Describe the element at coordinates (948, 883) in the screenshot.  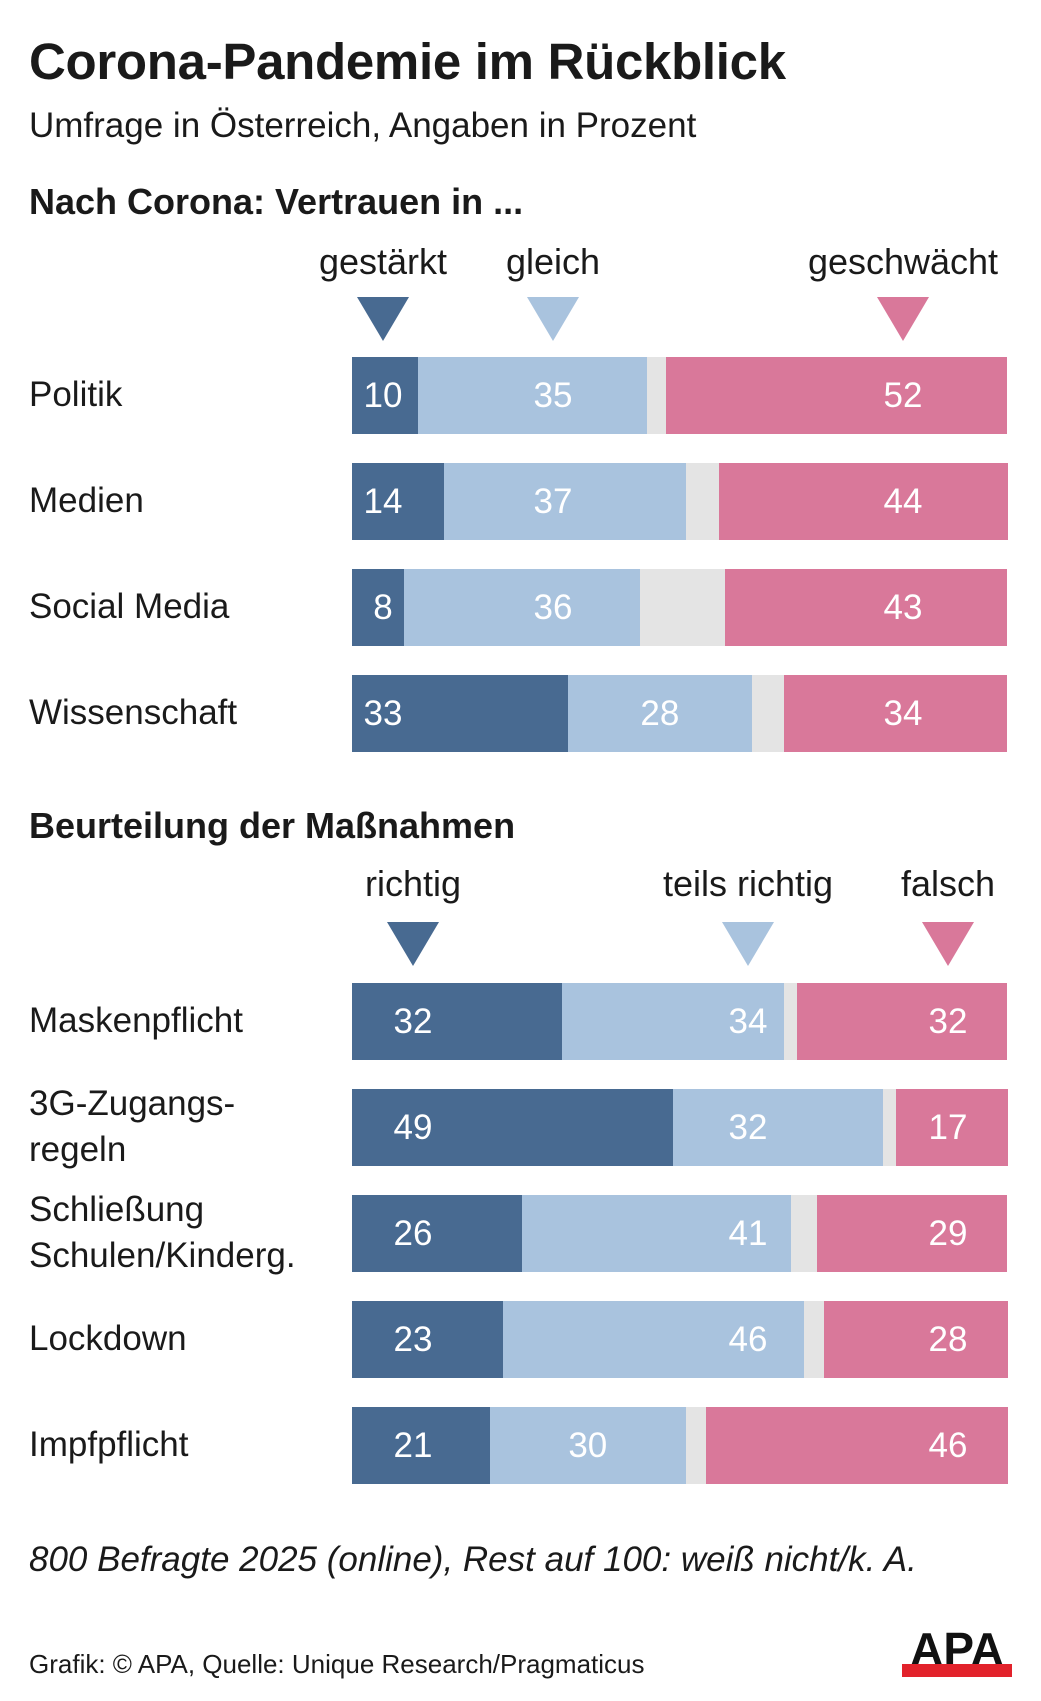
I see `legend-label-falsch: falsch` at that location.